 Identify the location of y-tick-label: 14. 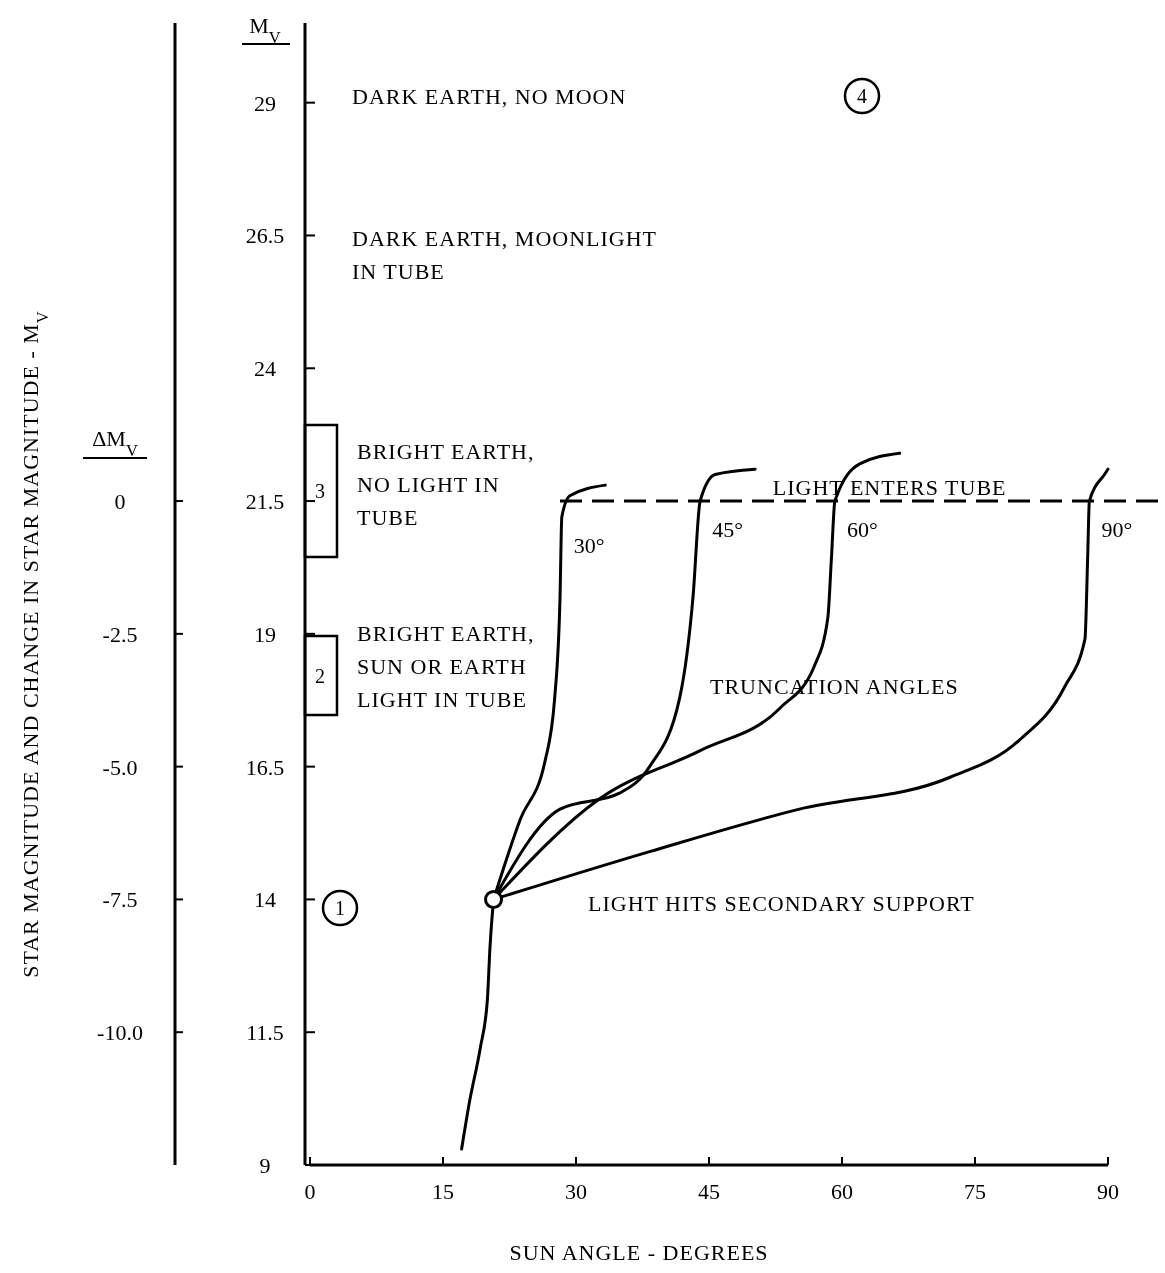
(265, 900).